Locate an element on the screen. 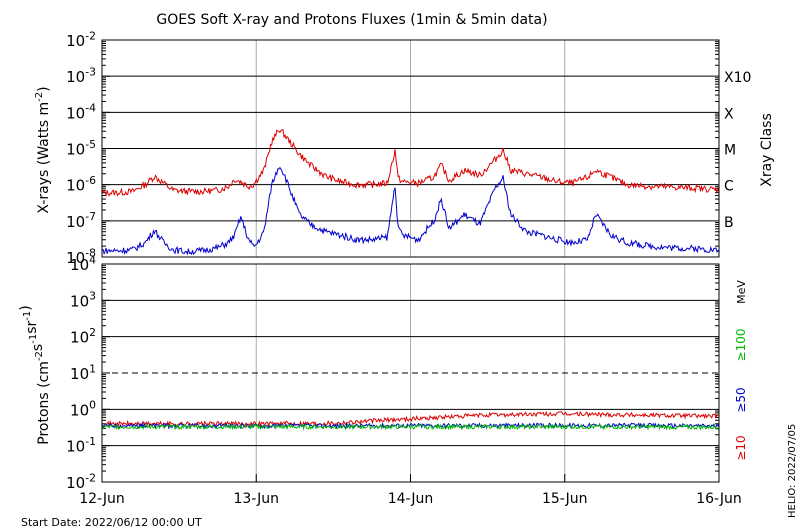  x-tick-label: 16-Jun is located at coordinates (719, 499).